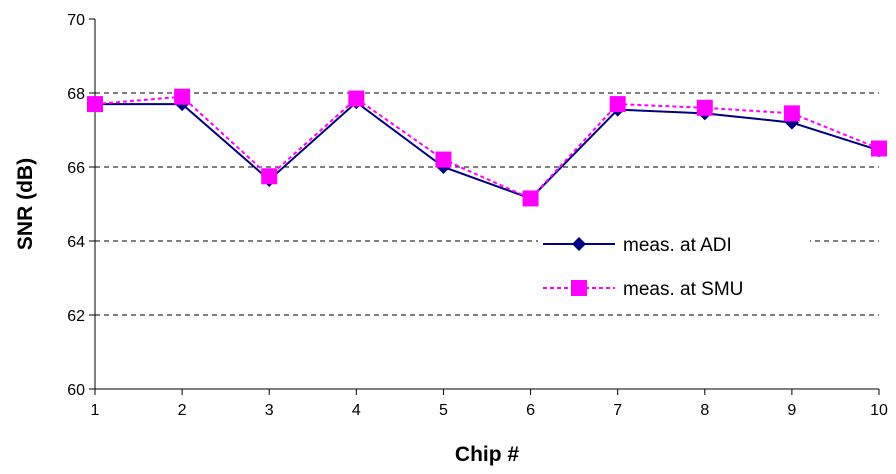 This screenshot has width=896, height=474. What do you see at coordinates (791, 410) in the screenshot?
I see `x-tick-label-9: 9` at bounding box center [791, 410].